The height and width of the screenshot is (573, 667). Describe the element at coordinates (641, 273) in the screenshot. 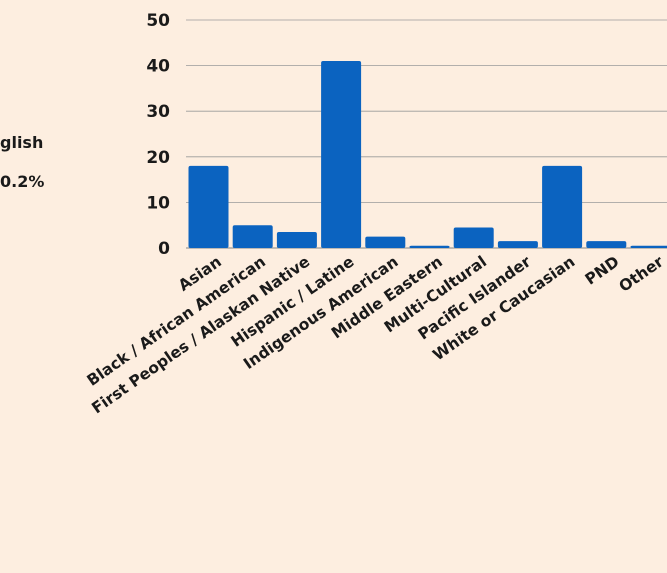

I see `x-category-label: Other` at that location.